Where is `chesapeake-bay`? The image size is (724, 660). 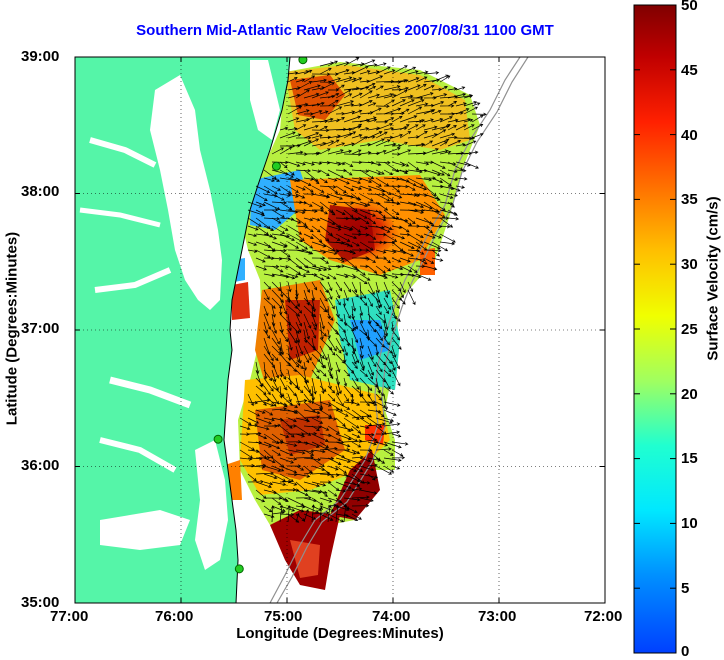 chesapeake-bay is located at coordinates (186, 192).